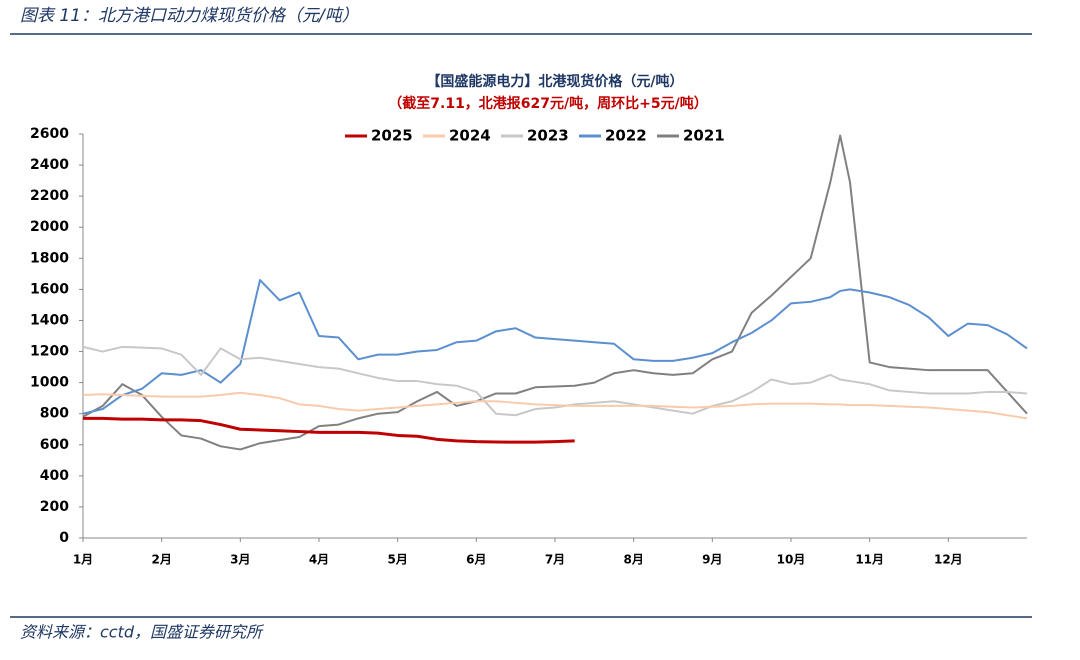  I want to click on y-tick-label: 1200, so click(49, 352).